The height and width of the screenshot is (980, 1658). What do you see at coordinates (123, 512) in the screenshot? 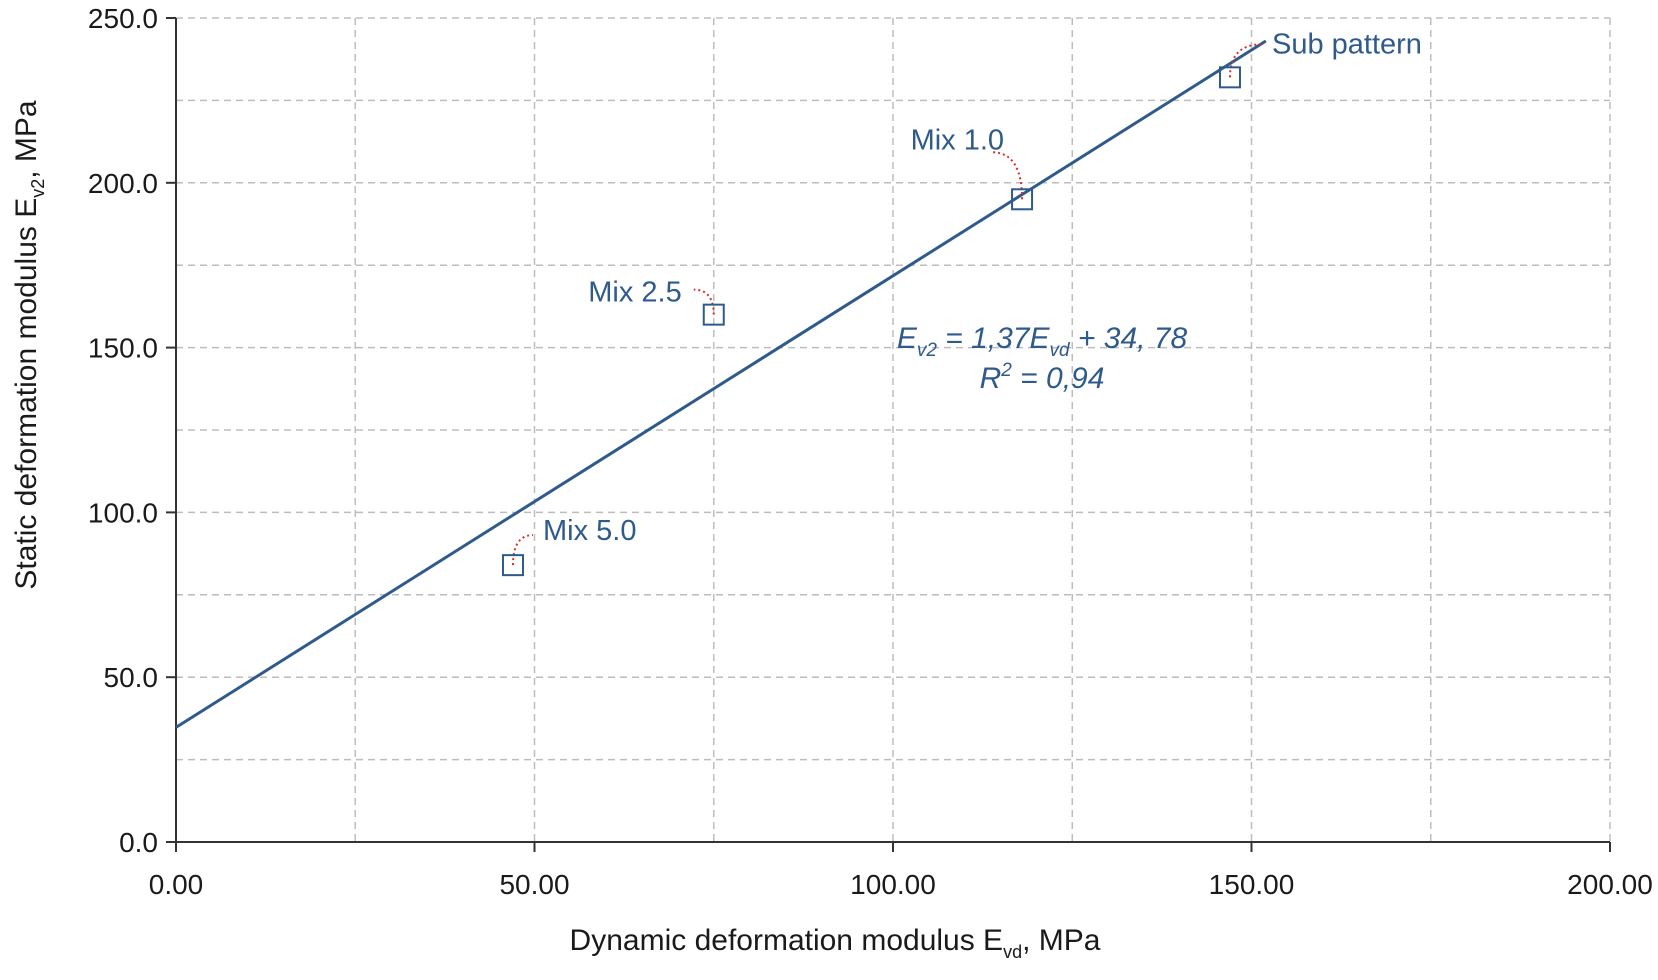
I see `y-tick-label: 100.0` at bounding box center [123, 512].